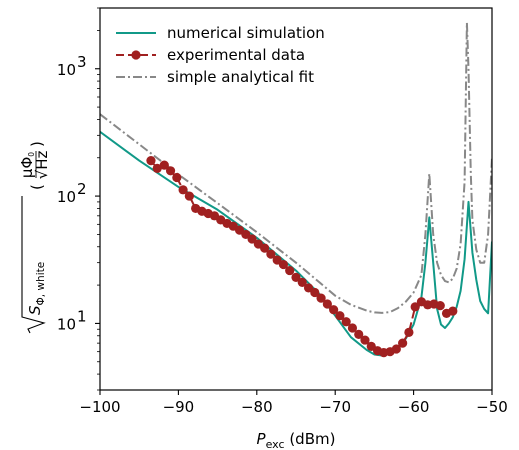  I want to click on right-paren: ), so click(37, 144).